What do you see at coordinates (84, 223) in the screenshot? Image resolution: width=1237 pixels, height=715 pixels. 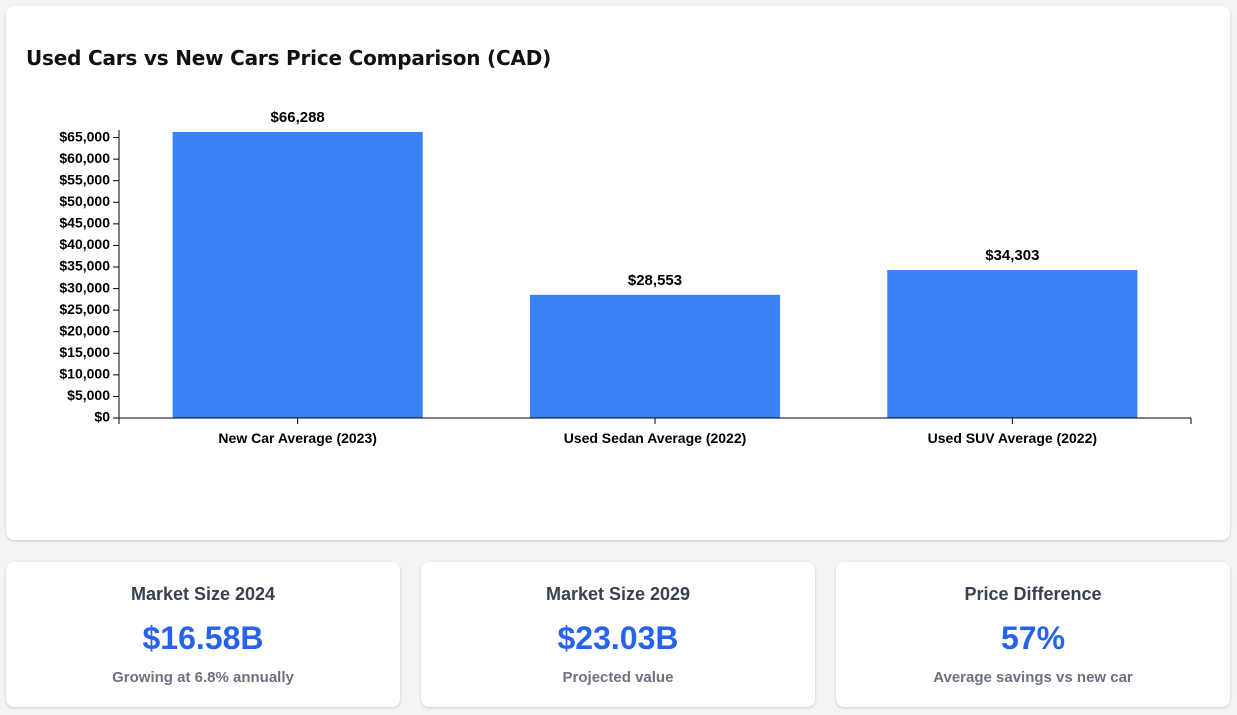 I see `y-tick-label: $45,000` at bounding box center [84, 223].